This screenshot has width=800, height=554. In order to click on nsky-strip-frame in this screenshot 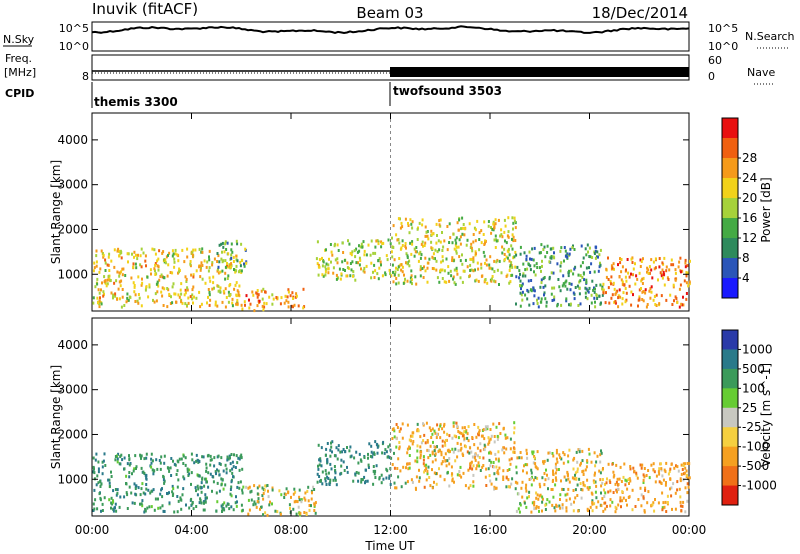, I will do `click(390, 36)`.